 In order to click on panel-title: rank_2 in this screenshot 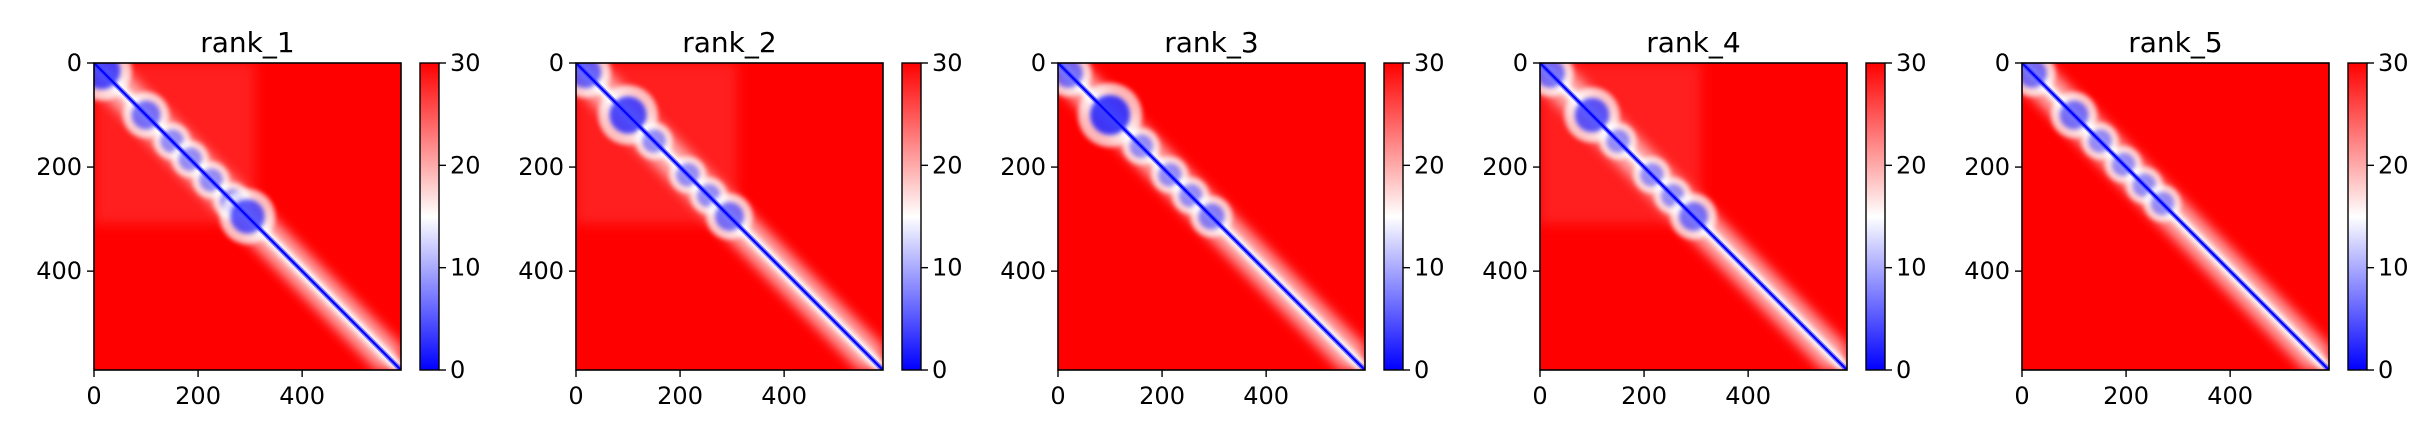, I will do `click(729, 42)`.